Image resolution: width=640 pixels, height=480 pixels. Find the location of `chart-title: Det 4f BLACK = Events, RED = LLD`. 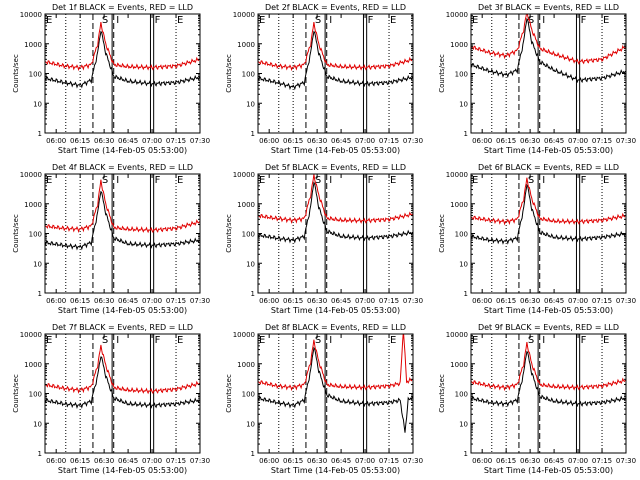

chart-title: Det 4f BLACK = Events, RED = LLD is located at coordinates (122, 167).